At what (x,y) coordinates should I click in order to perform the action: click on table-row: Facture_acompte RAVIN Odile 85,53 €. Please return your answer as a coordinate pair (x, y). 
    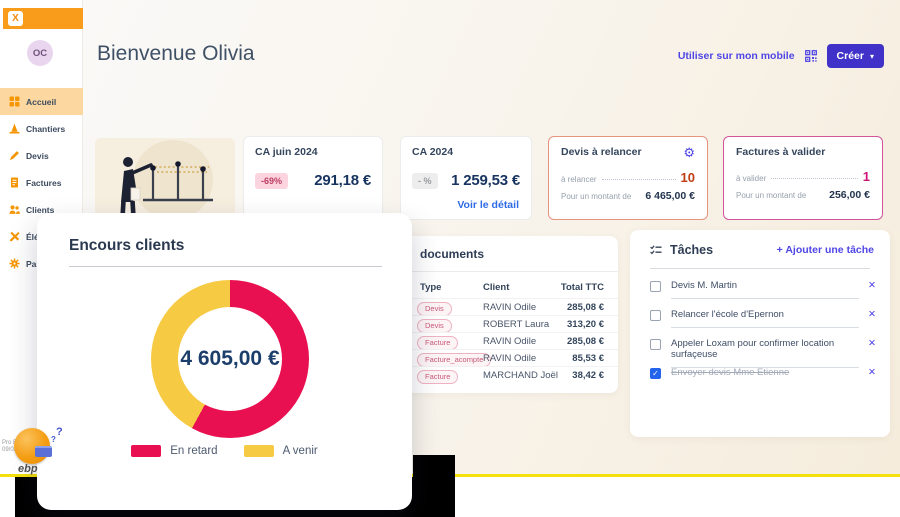
    Looking at the image, I should click on (506, 358).